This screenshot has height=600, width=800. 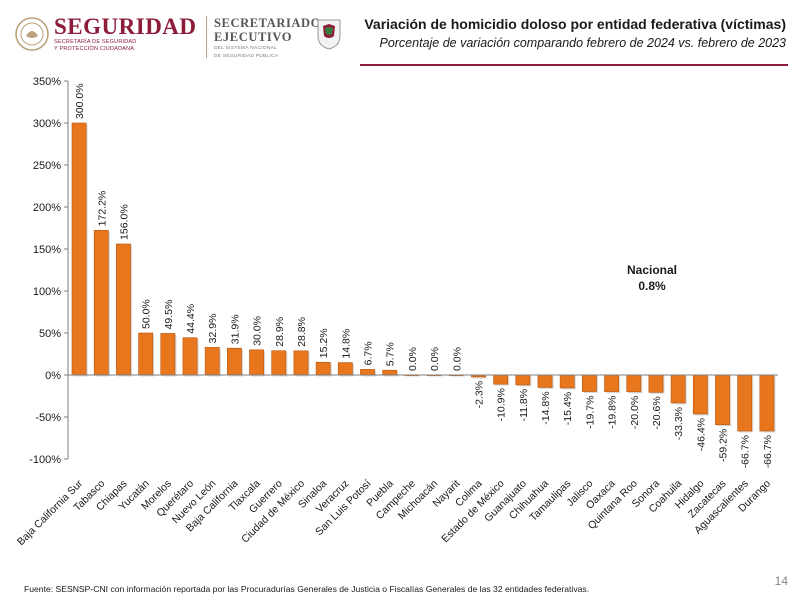 What do you see at coordinates (47, 292) in the screenshot?
I see `y-tick-label: 100%` at bounding box center [47, 292].